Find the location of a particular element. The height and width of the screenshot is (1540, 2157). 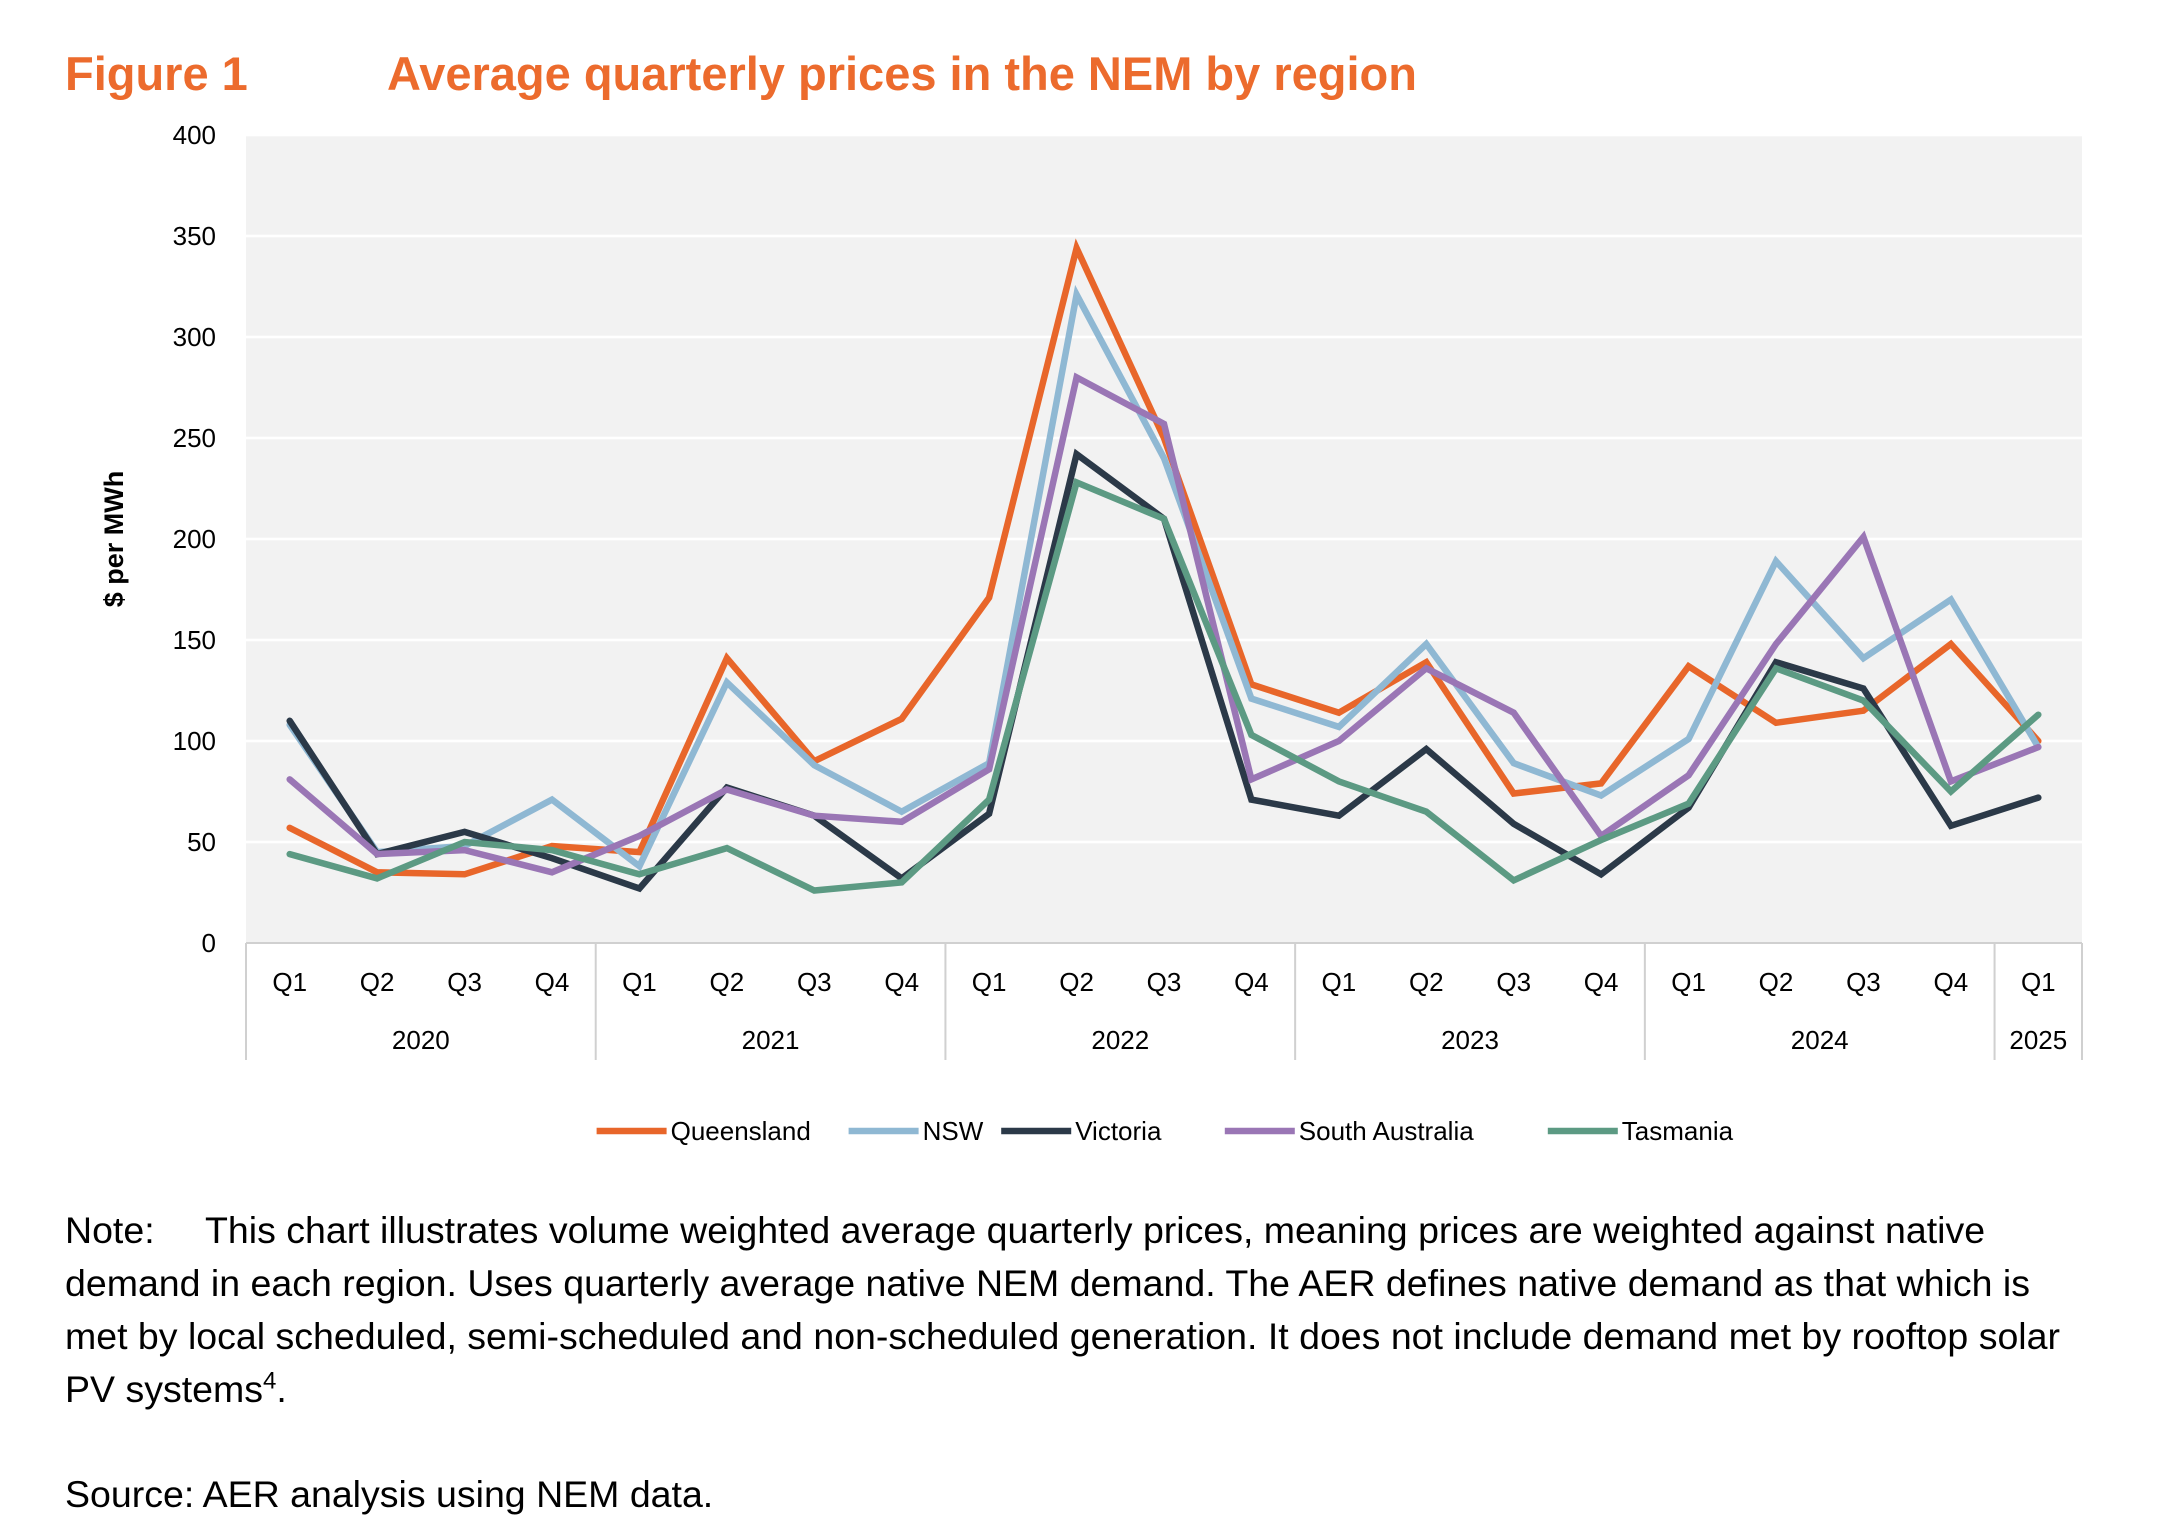

note-label: Note: is located at coordinates (110, 1230).